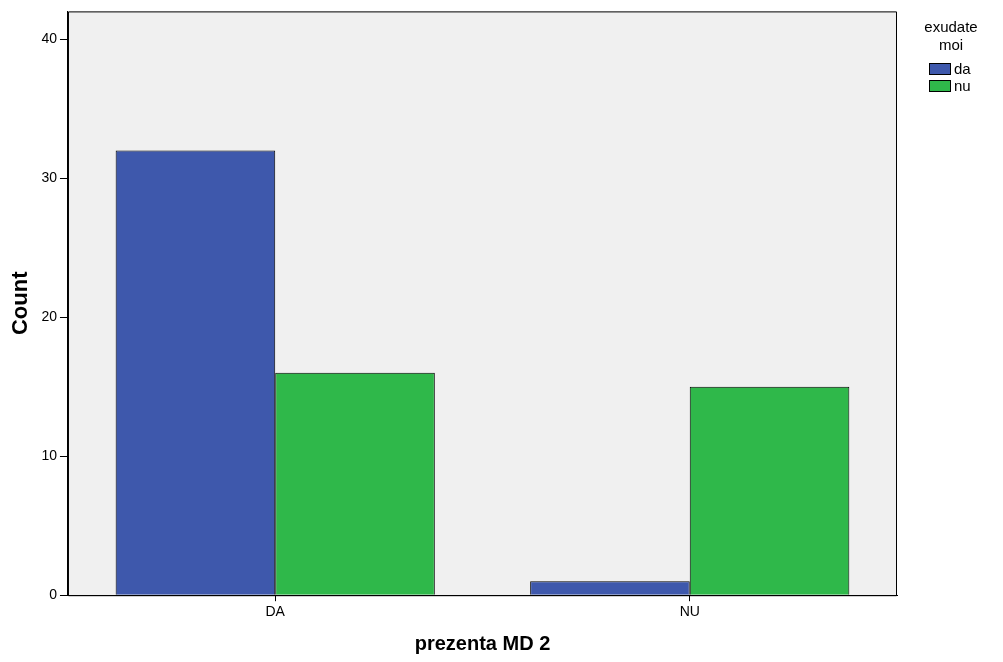 This screenshot has height=662, width=1003. Describe the element at coordinates (962, 85) in the screenshot. I see `legend-label: nu` at that location.